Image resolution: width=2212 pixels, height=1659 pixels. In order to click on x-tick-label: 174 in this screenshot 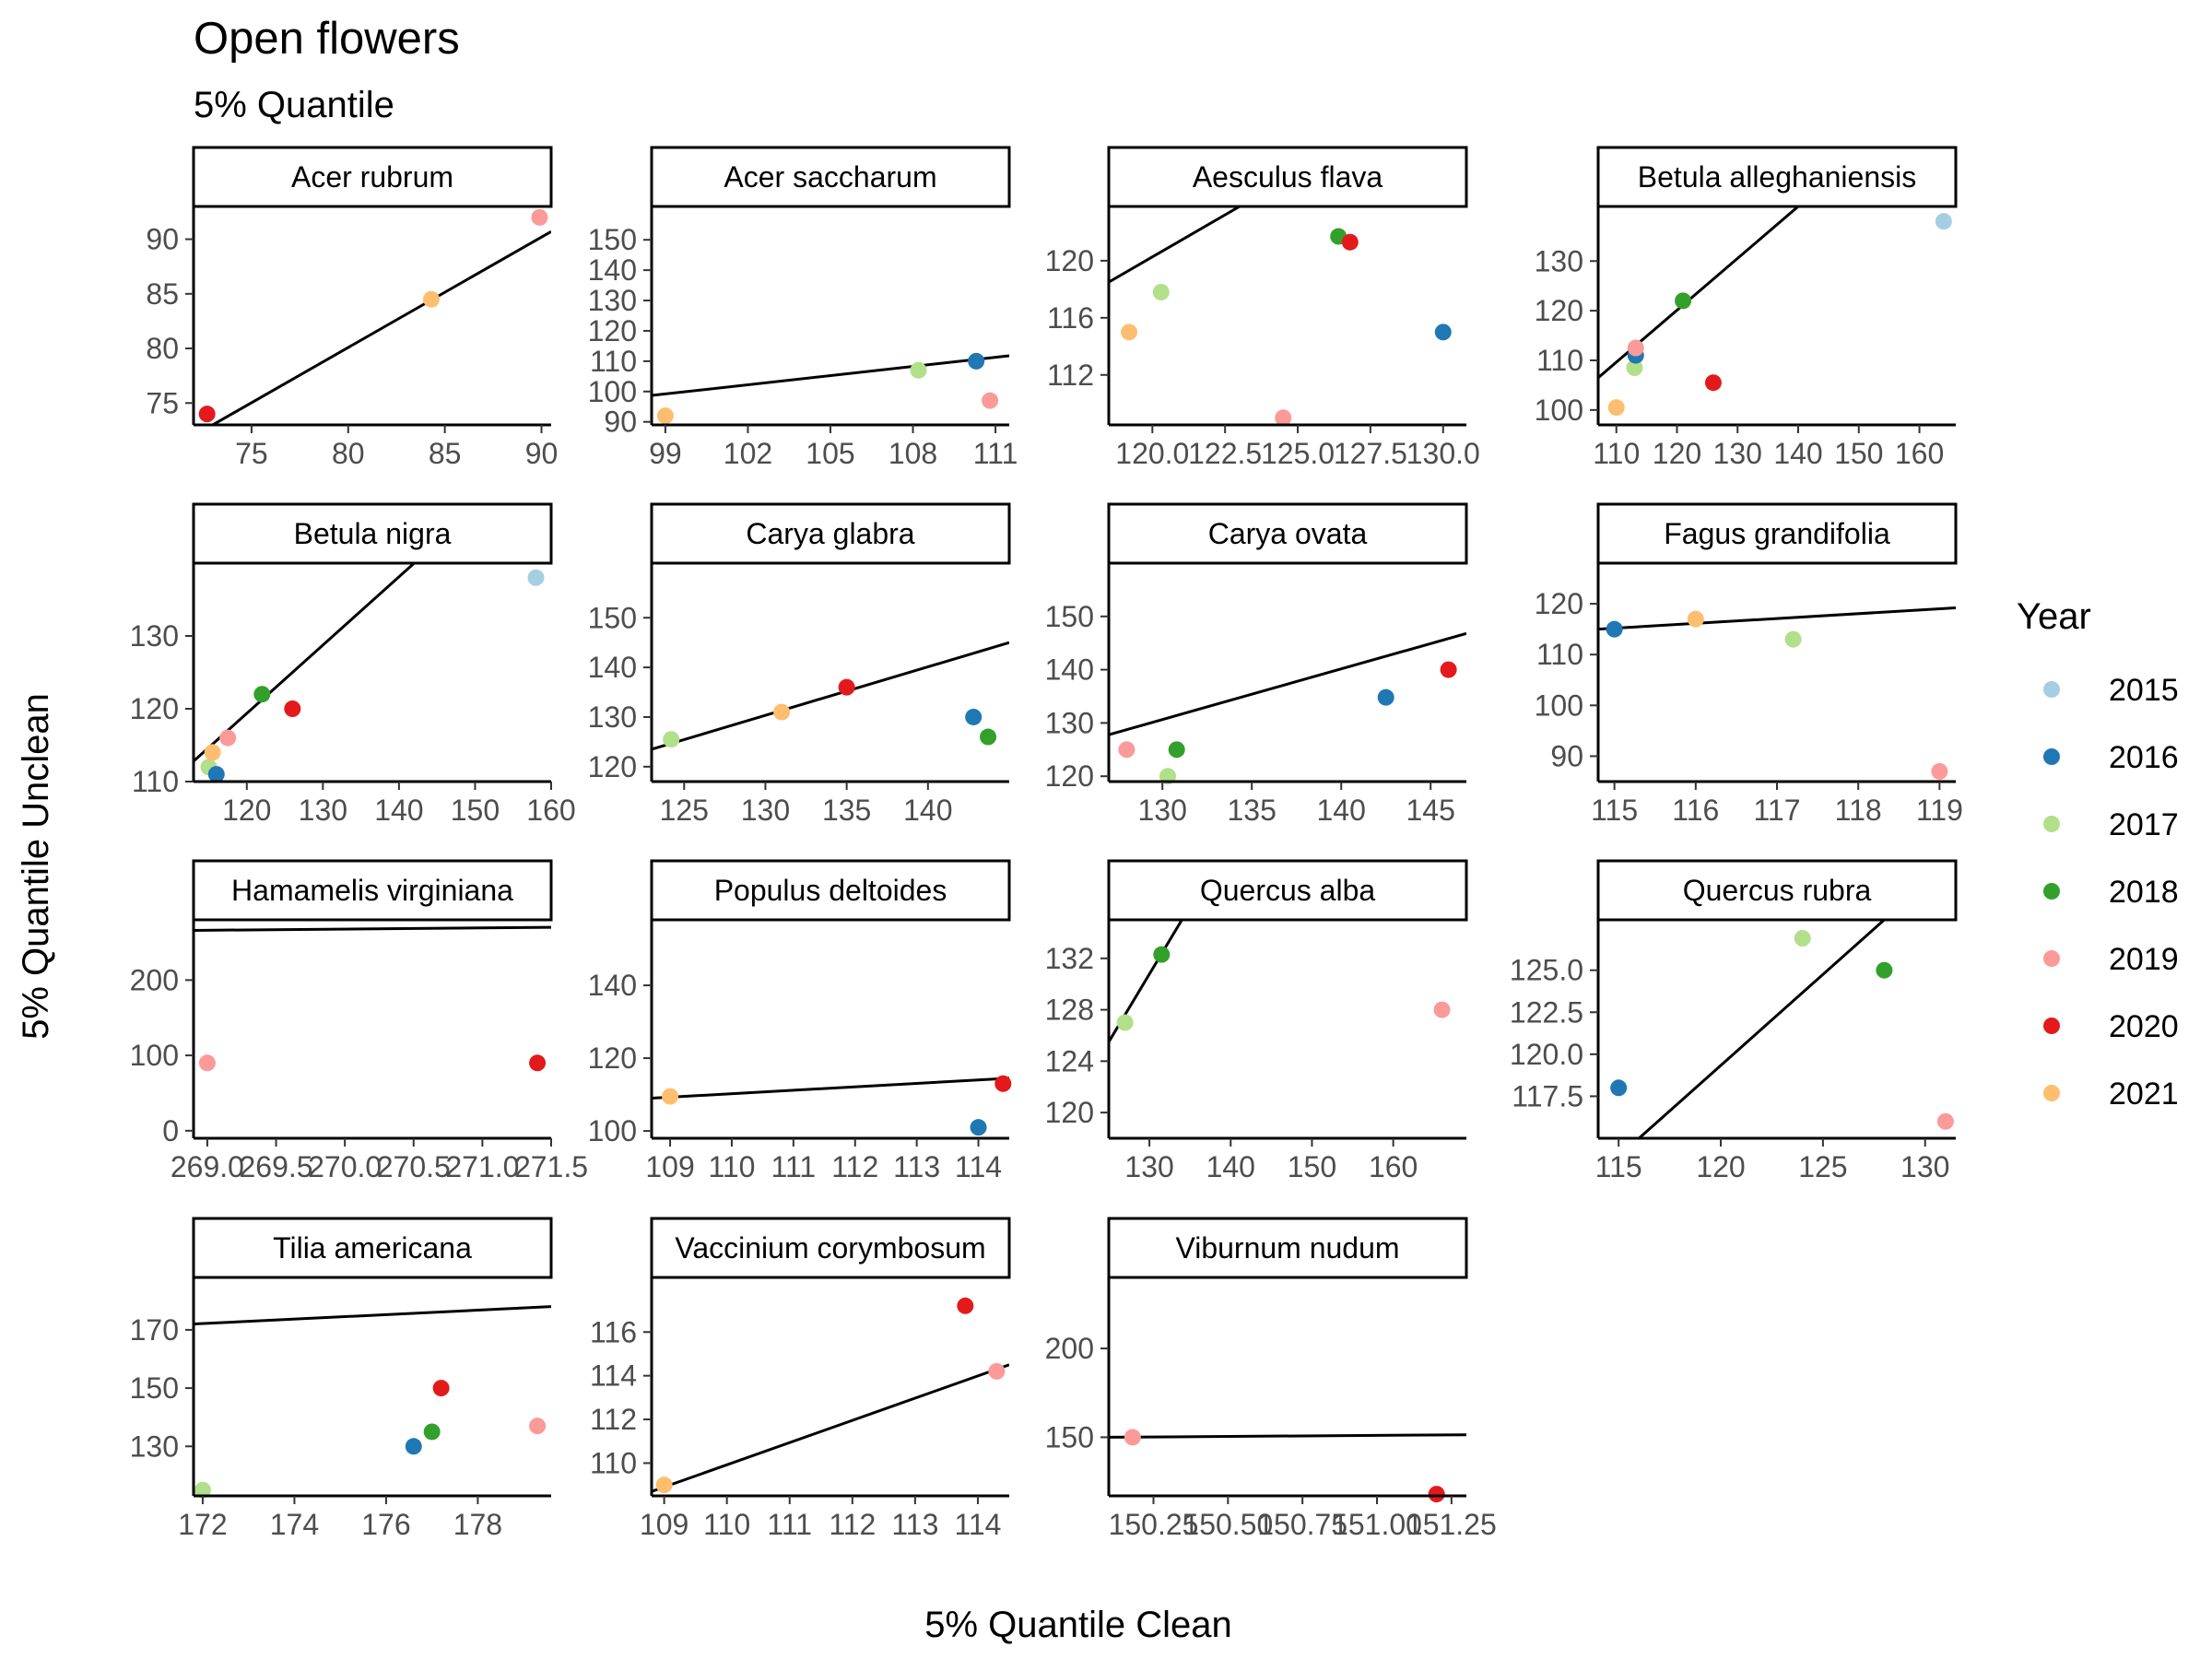, I will do `click(294, 1524)`.